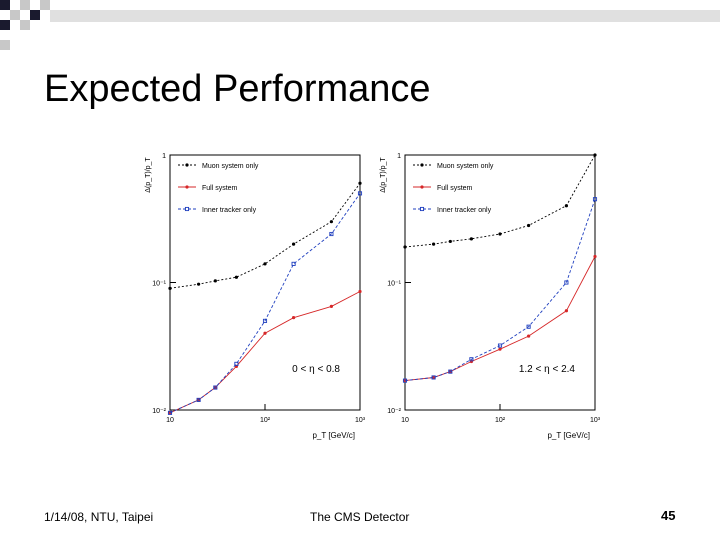 The width and height of the screenshot is (720, 540). Describe the element at coordinates (360, 517) in the screenshot. I see `footer-presentation-title: The CMS Detector` at that location.